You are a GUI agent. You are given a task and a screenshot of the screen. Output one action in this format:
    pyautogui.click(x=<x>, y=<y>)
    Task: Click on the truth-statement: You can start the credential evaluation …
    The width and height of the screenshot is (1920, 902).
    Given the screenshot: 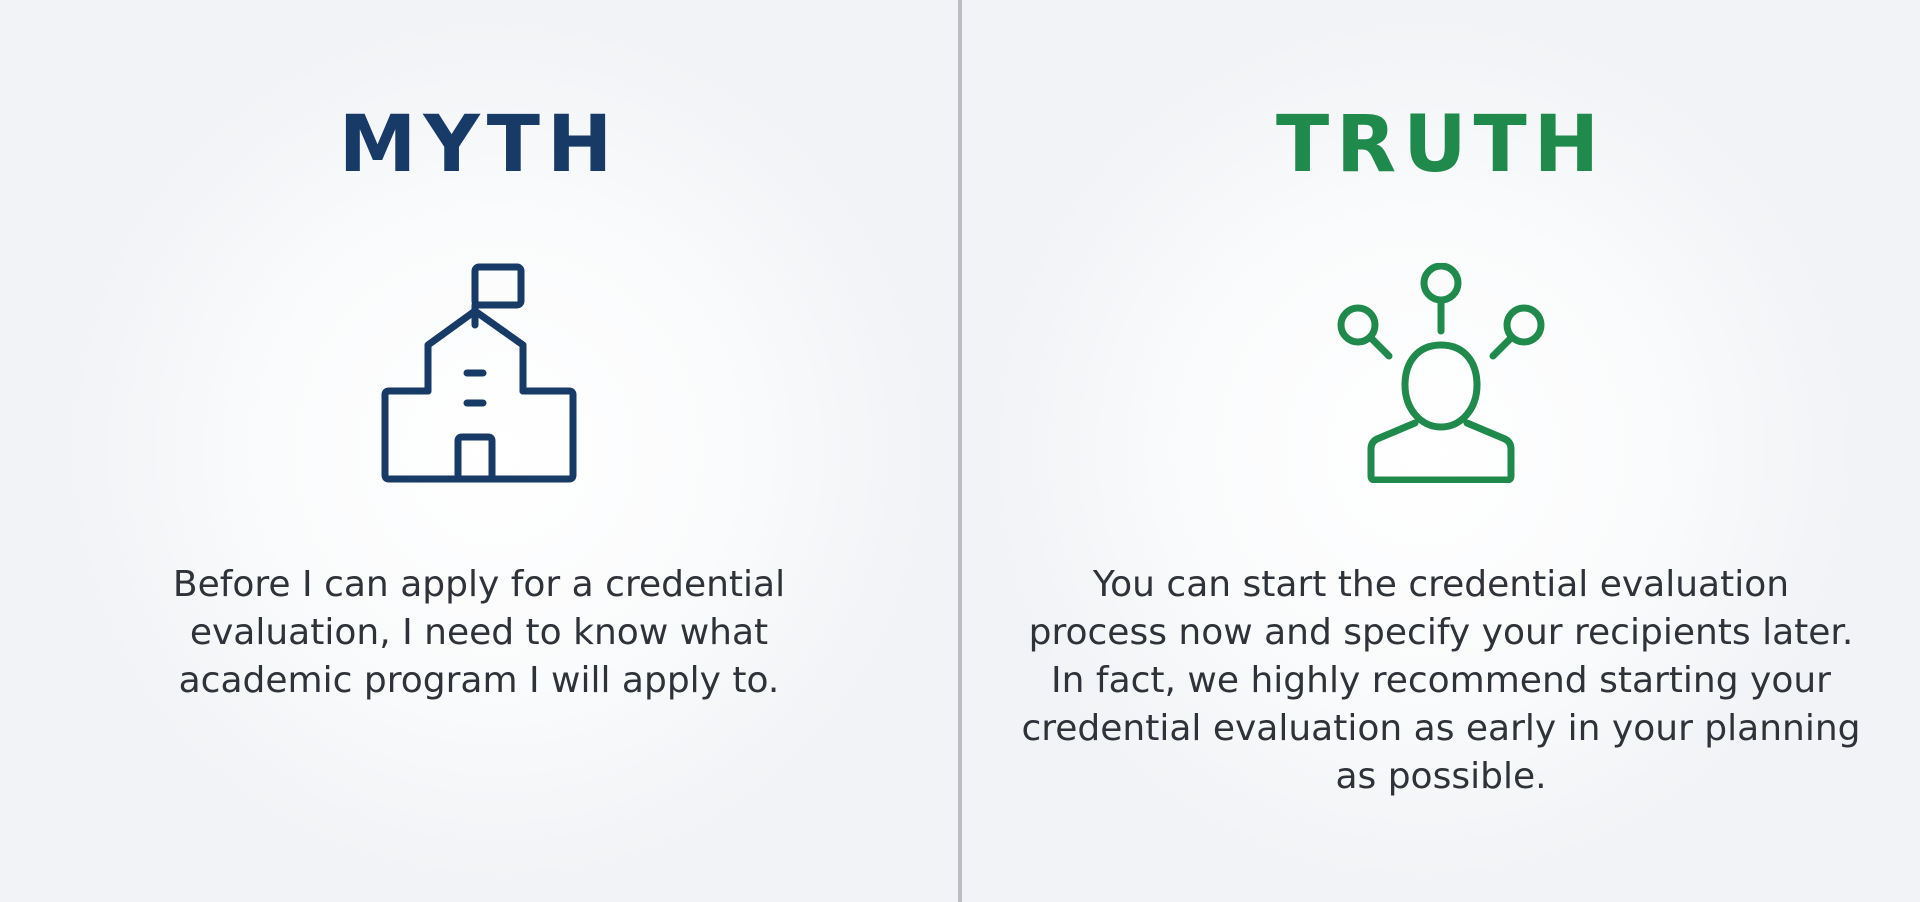 What is the action you would take?
    pyautogui.click(x=1441, y=680)
    